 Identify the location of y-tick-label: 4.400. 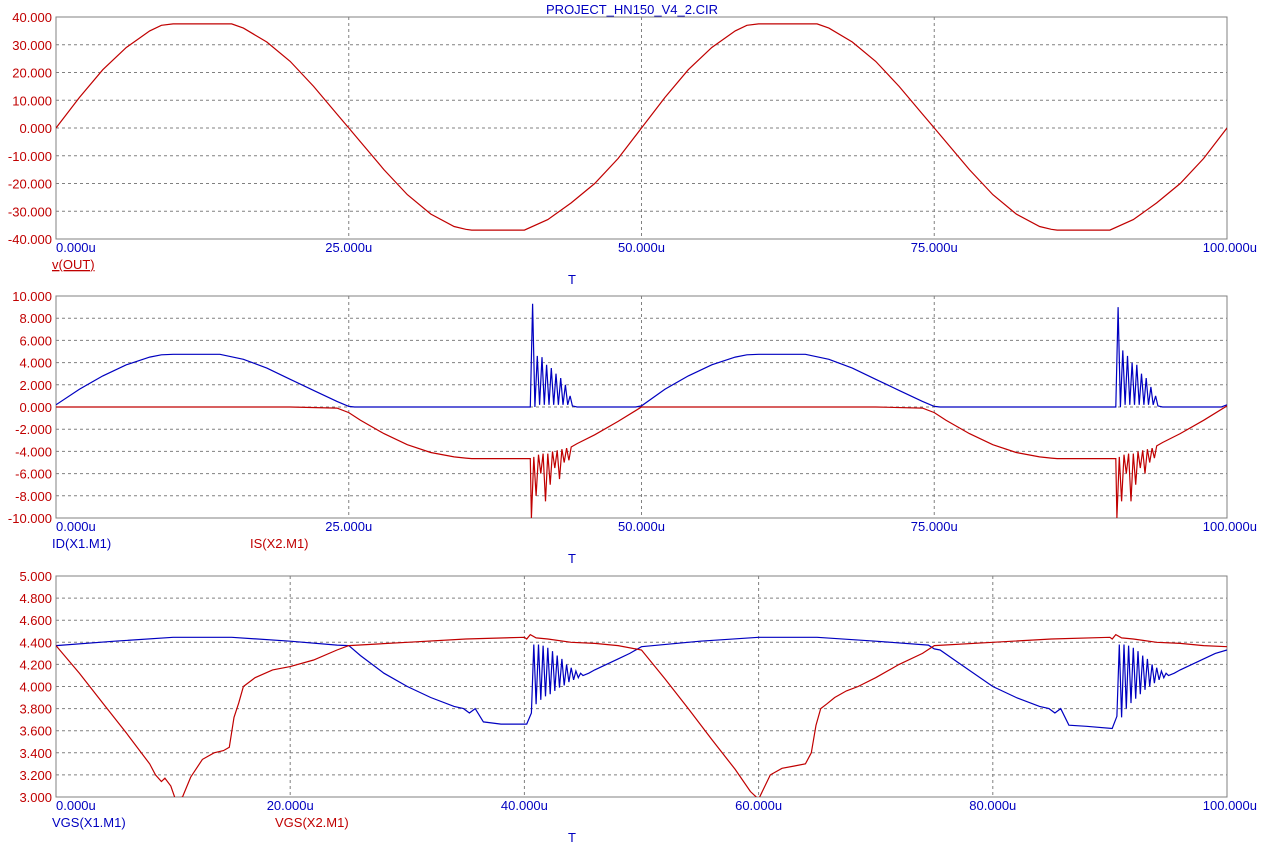
(35, 642).